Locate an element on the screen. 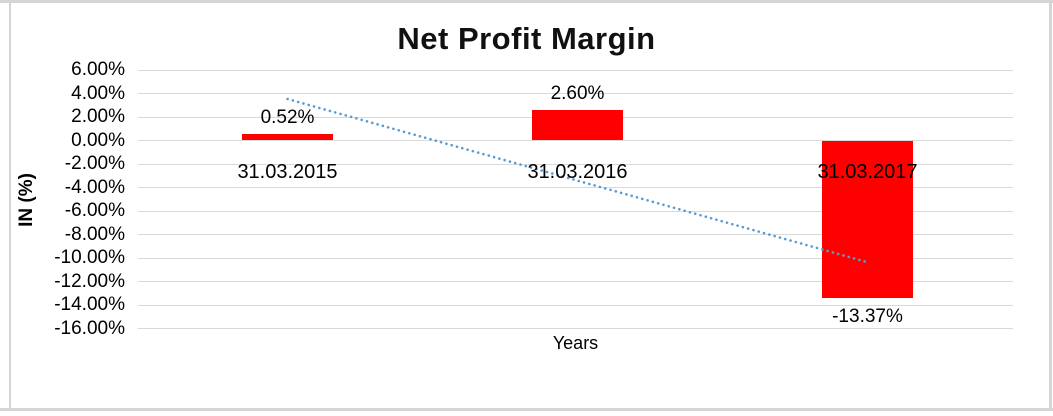  category-label: 31.03.2015 is located at coordinates (287, 172).